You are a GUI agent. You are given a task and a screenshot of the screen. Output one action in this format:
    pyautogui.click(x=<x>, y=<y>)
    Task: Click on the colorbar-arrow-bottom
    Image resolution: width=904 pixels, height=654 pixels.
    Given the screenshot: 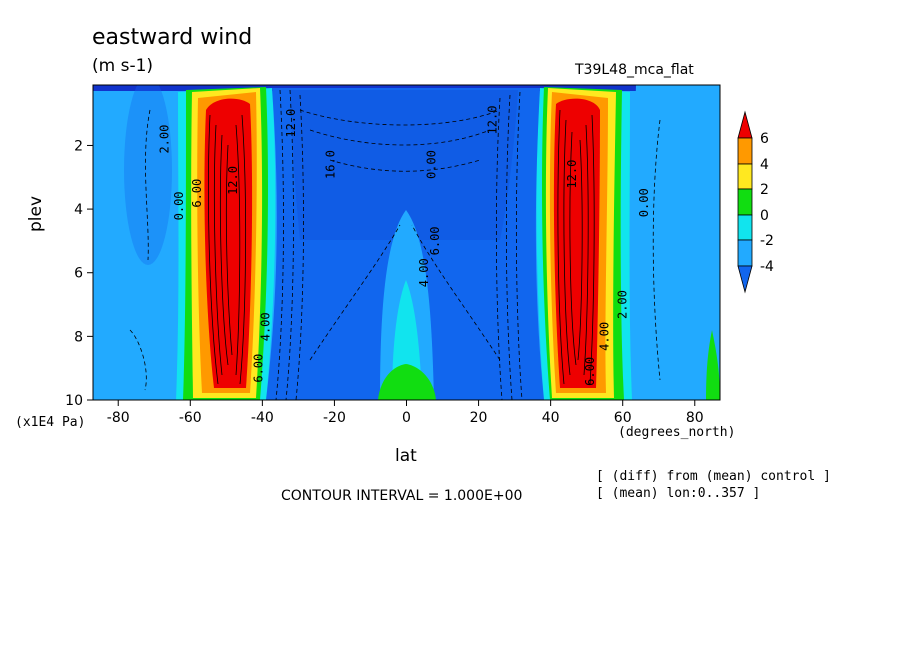 What is the action you would take?
    pyautogui.click(x=745, y=279)
    